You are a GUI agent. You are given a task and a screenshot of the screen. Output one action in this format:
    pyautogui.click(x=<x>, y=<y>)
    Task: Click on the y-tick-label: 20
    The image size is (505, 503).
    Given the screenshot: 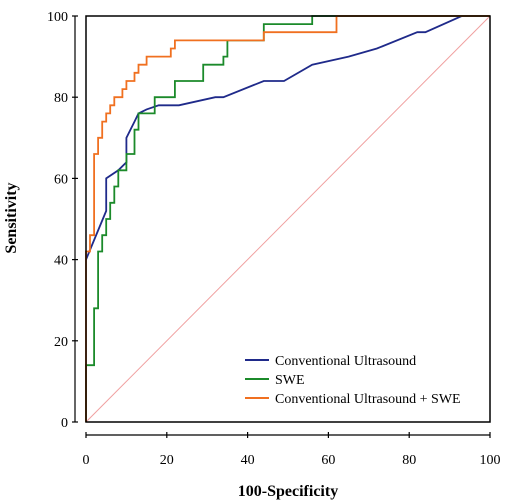 What is the action you would take?
    pyautogui.click(x=61, y=342)
    